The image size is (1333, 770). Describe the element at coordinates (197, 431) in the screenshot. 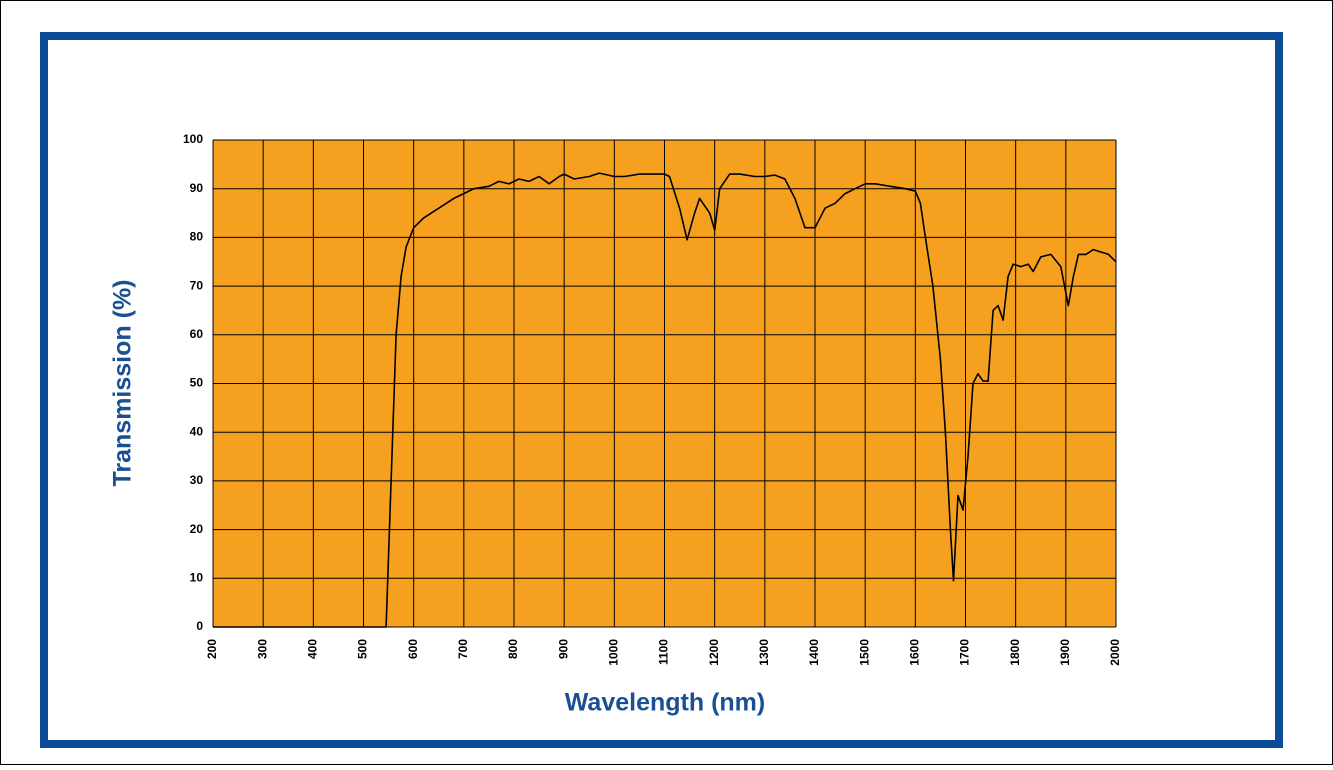

I see `y-tick-label: 40` at that location.